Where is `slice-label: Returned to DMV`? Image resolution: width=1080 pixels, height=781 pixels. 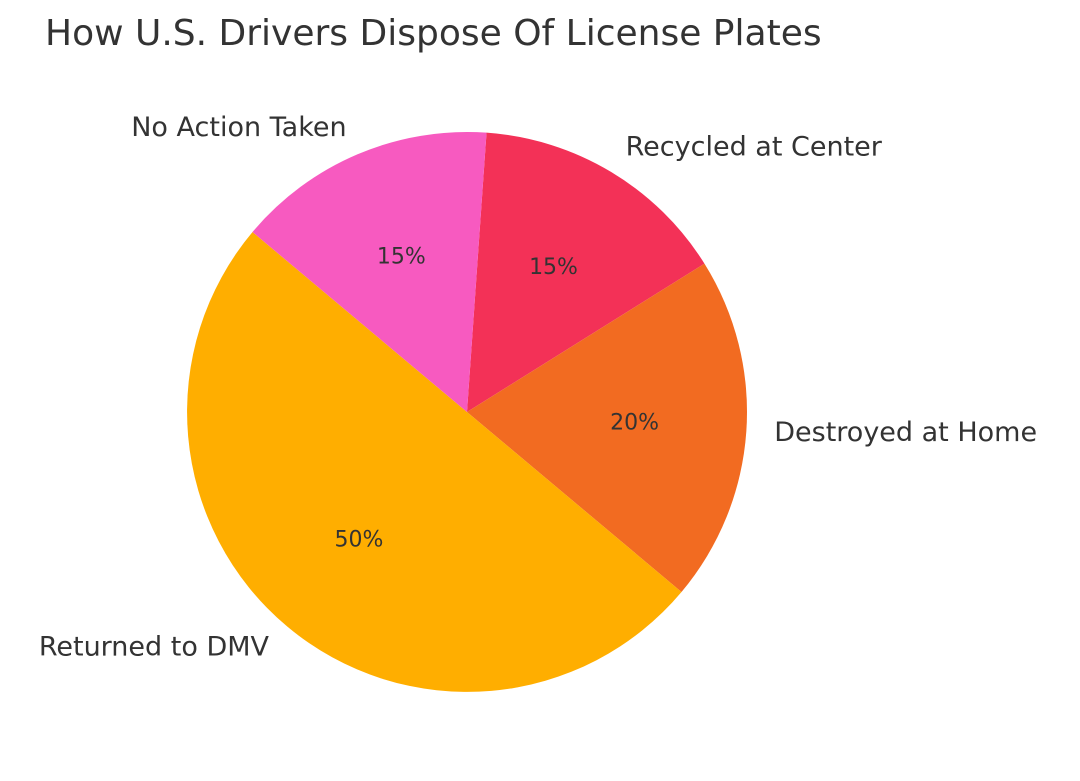 slice-label: Returned to DMV is located at coordinates (154, 646).